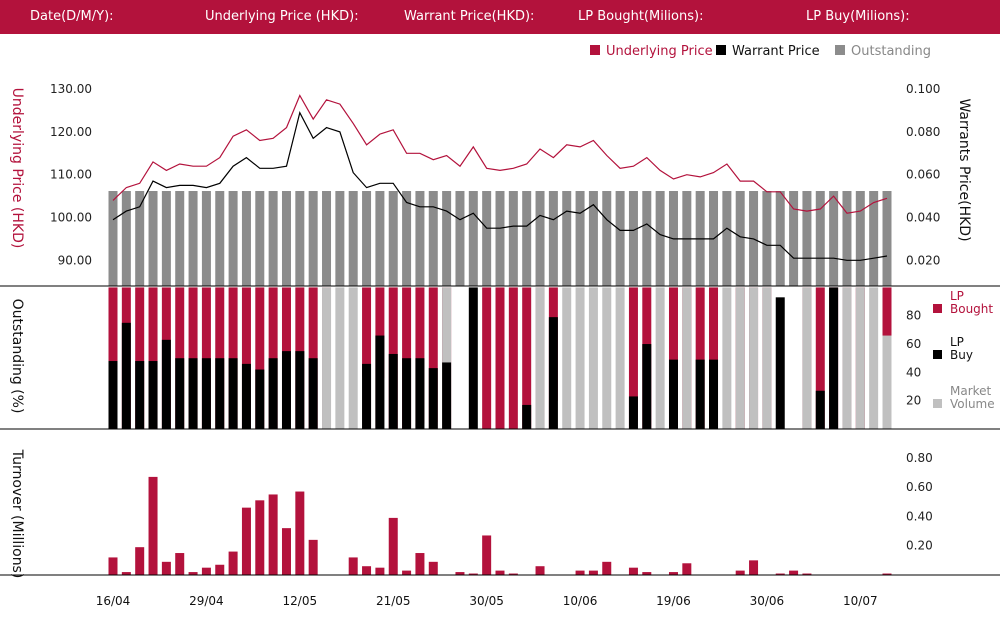 The image size is (1000, 620). What do you see at coordinates (595, 50) in the screenshot?
I see `legend-swatch` at bounding box center [595, 50].